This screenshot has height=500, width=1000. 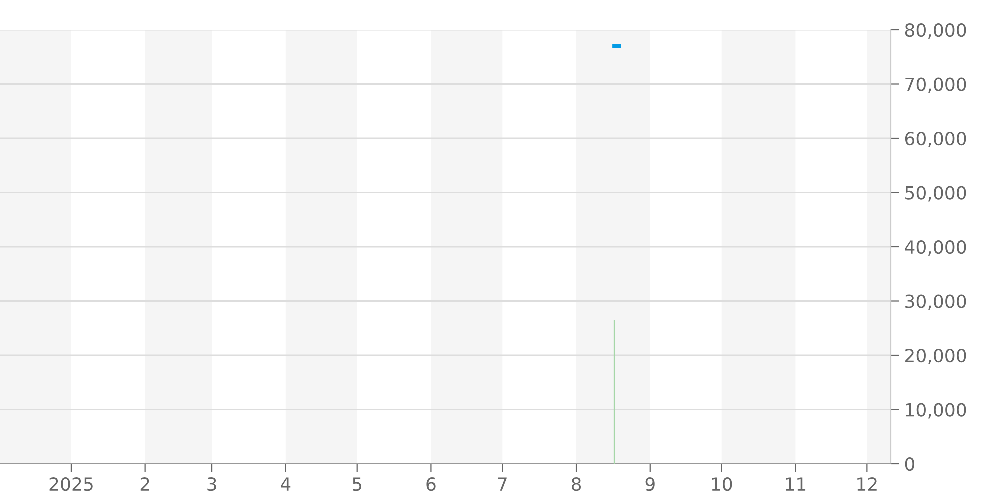 What do you see at coordinates (867, 484) in the screenshot?
I see `x-tick-label: 12` at bounding box center [867, 484].